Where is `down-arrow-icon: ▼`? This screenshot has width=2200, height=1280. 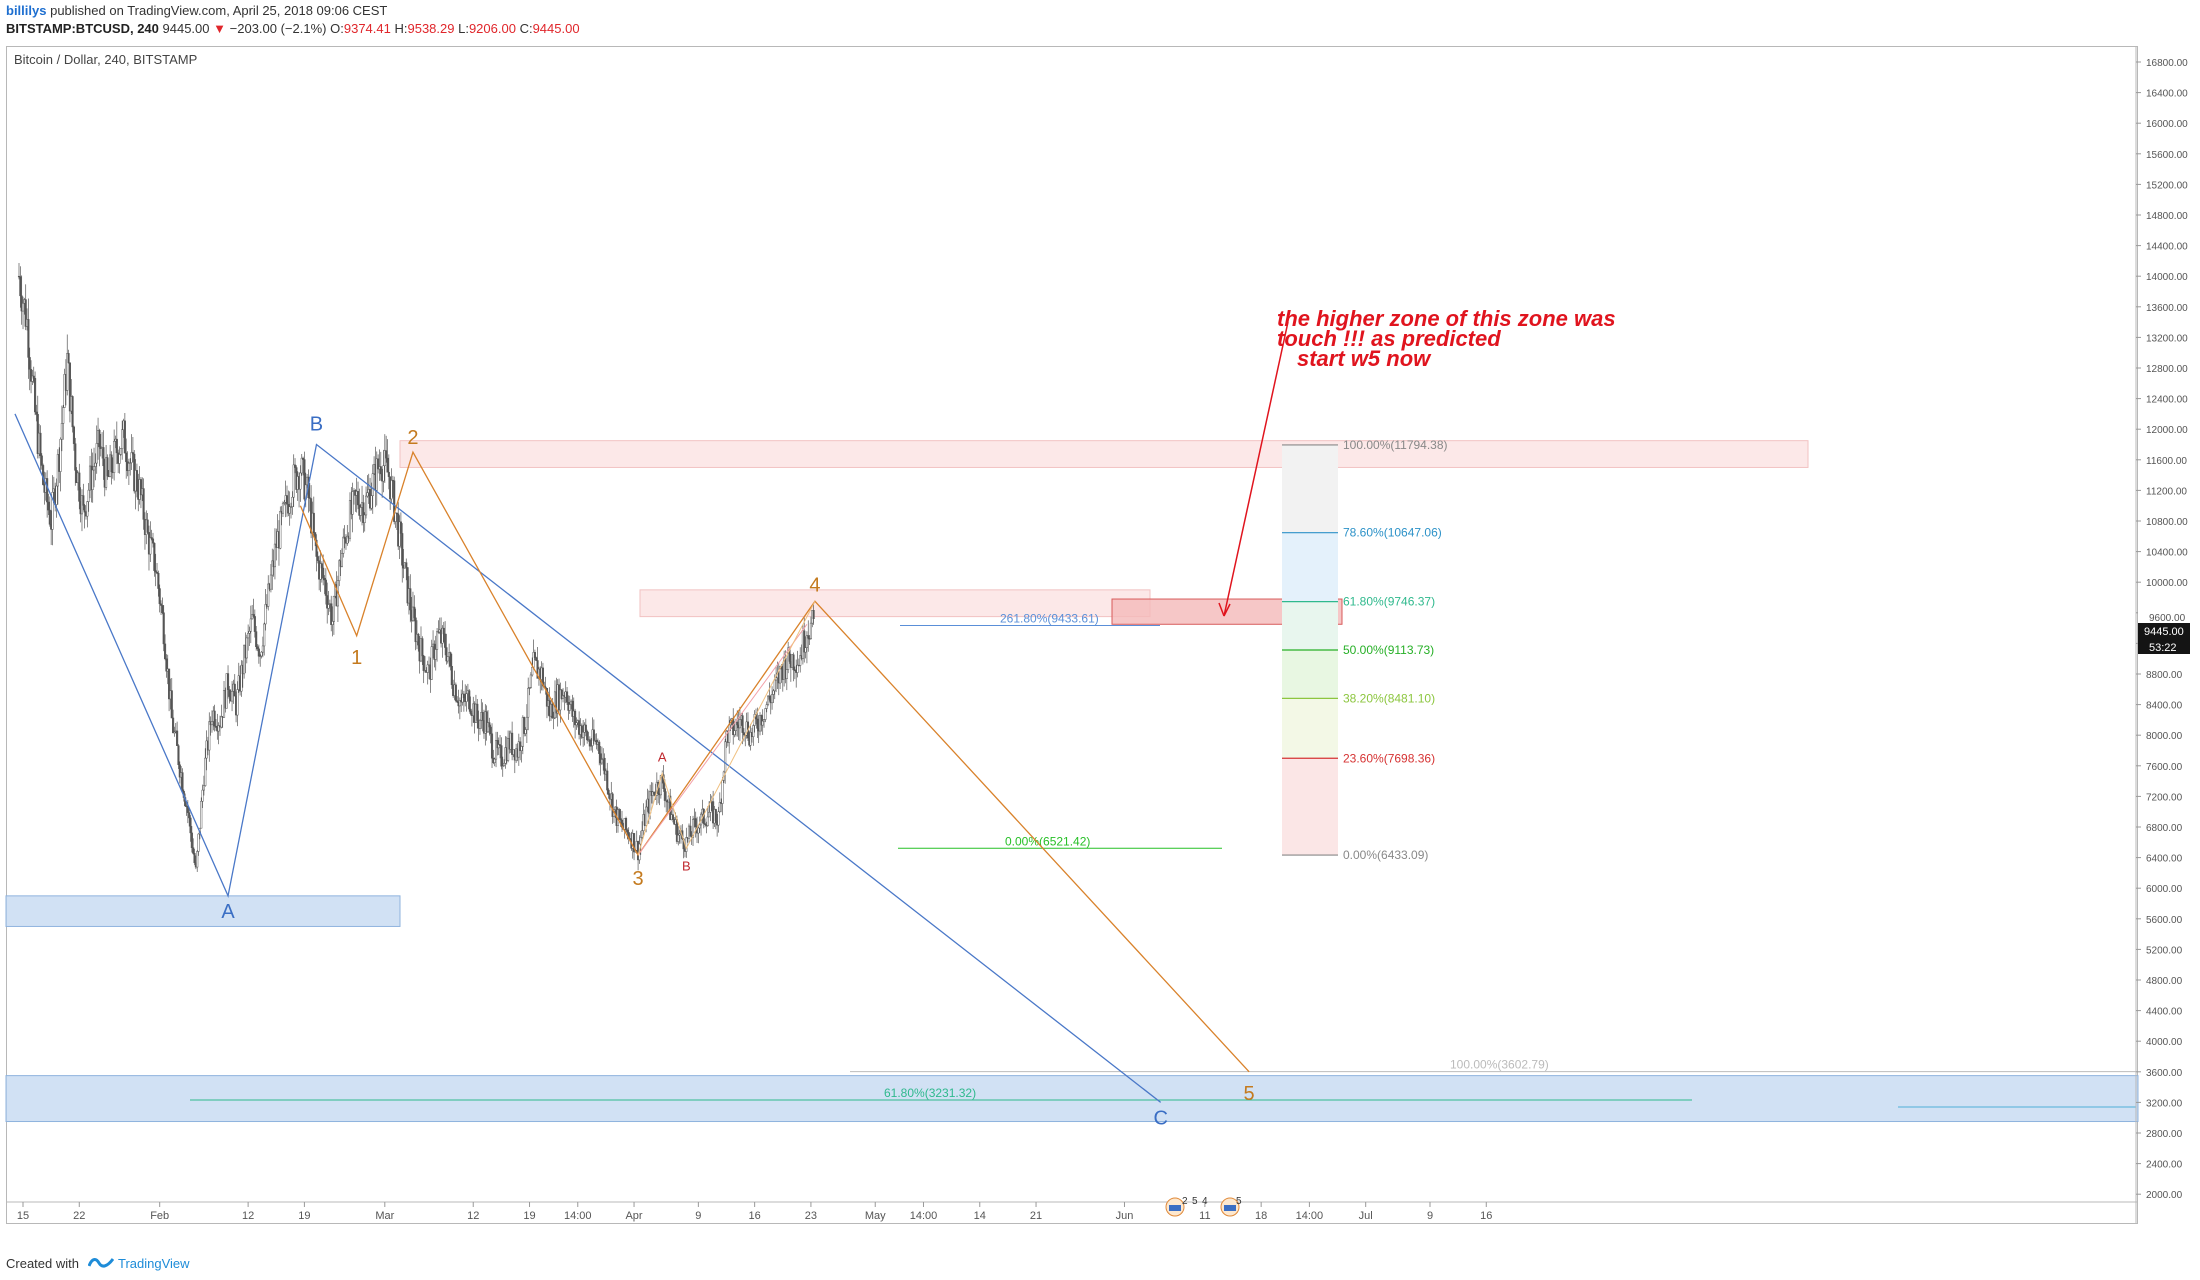
down-arrow-icon: ▼ is located at coordinates (220, 28).